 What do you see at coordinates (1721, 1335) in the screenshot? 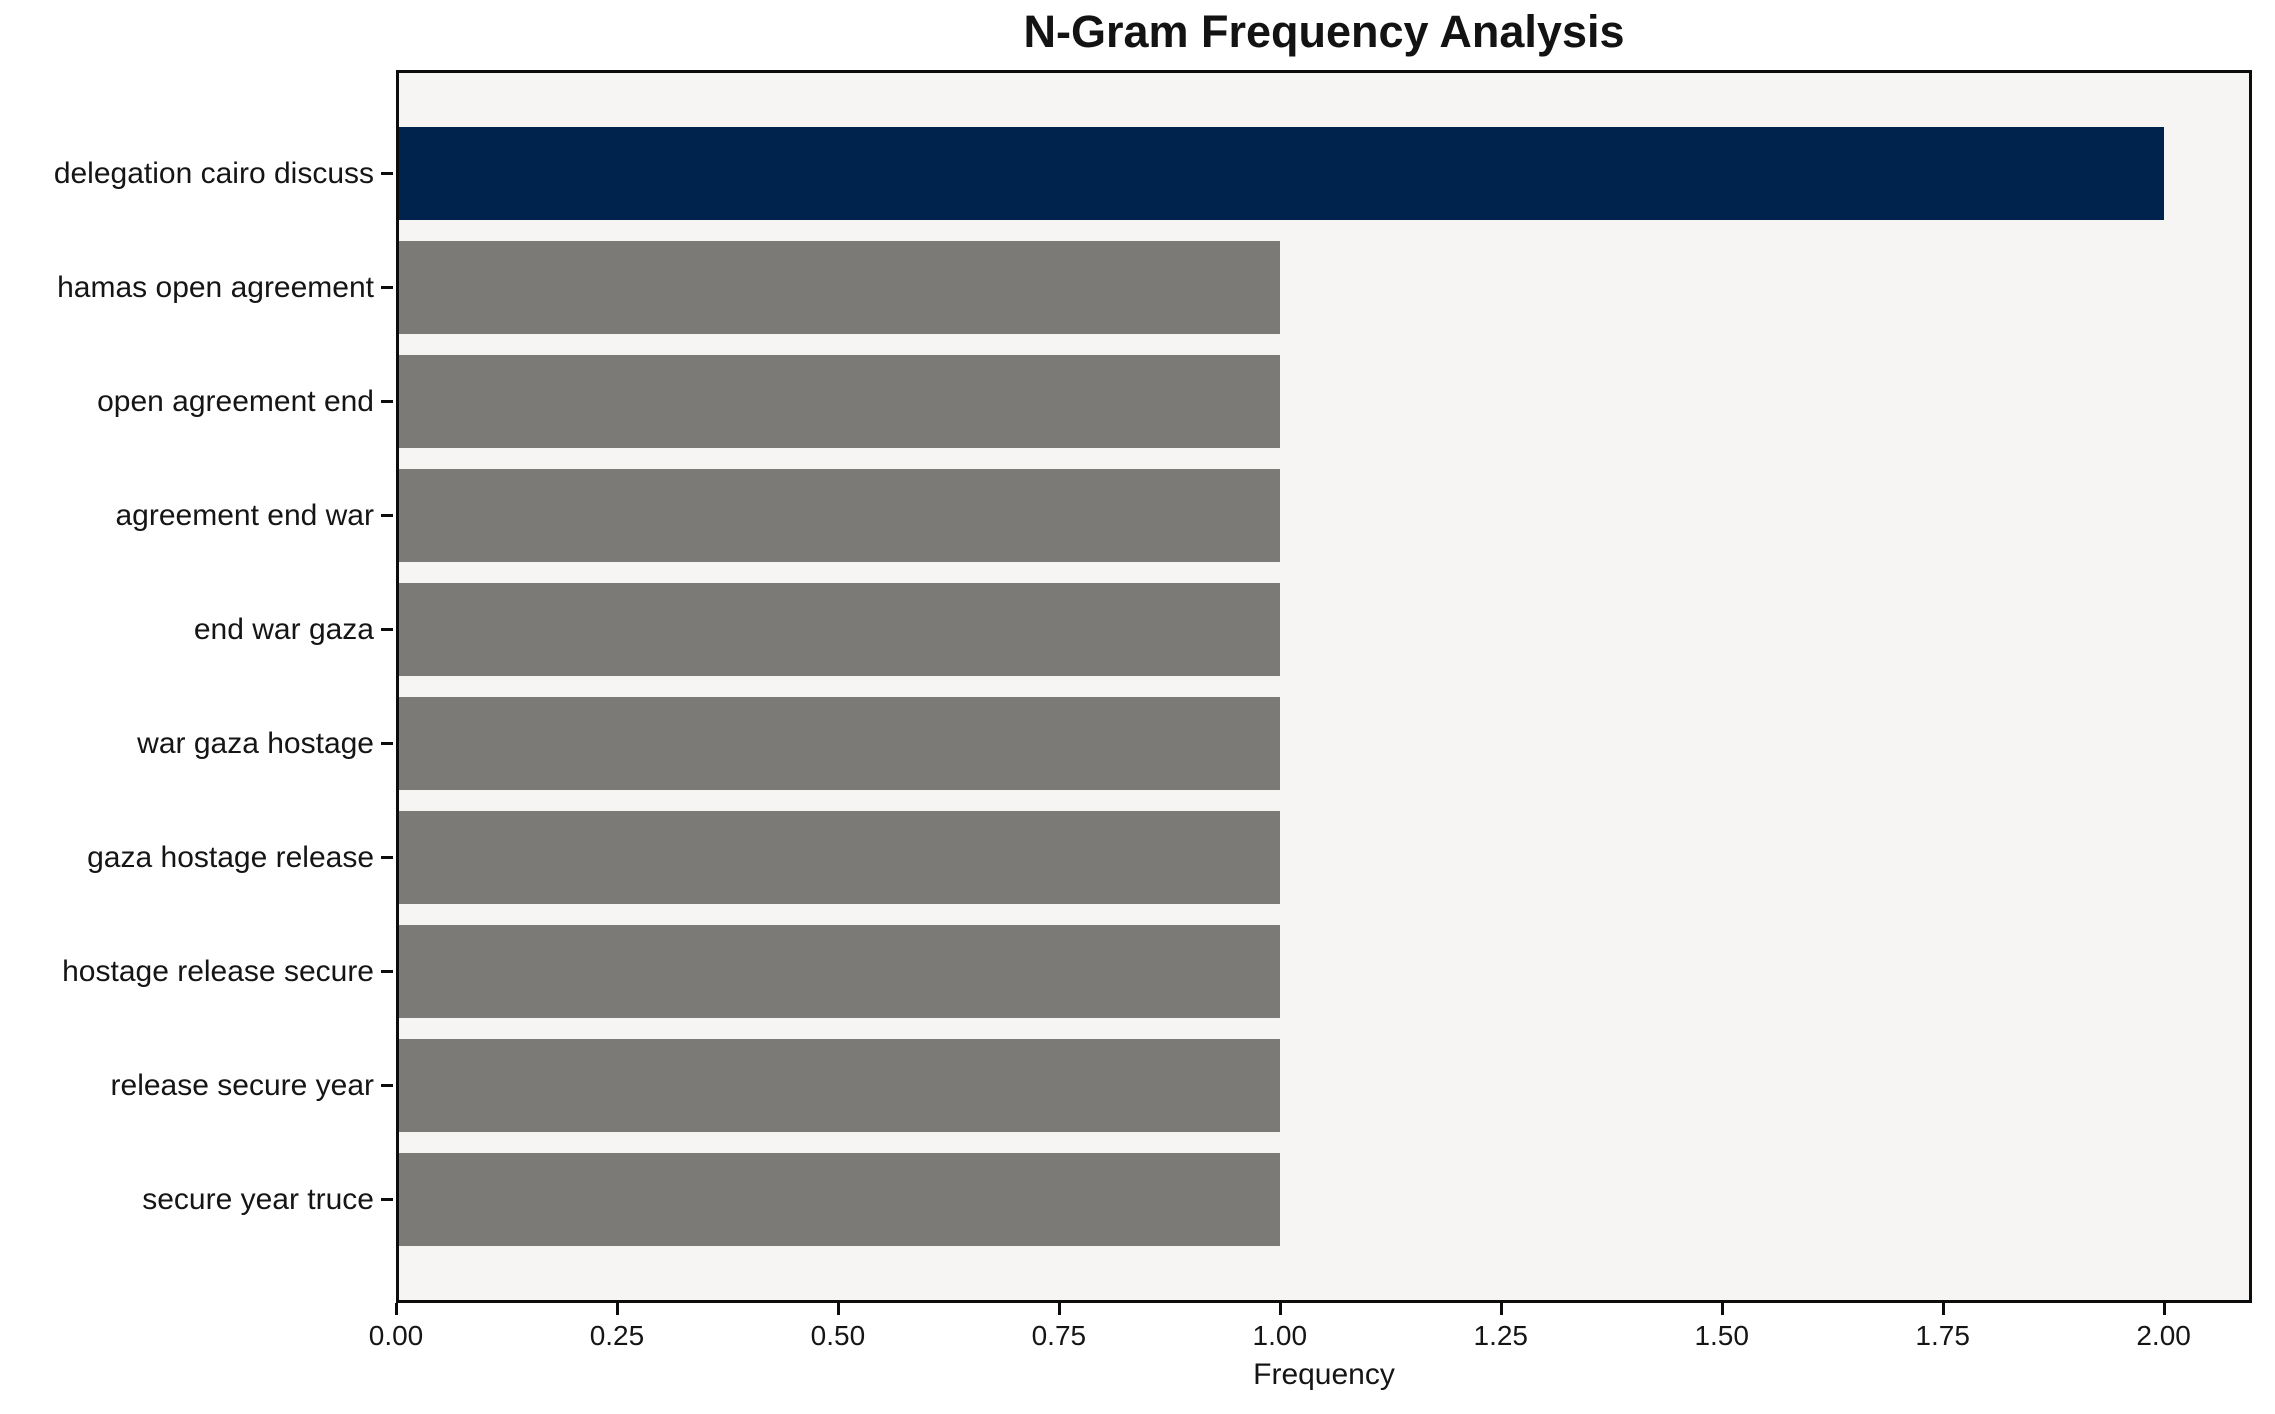
I see `x-axis-tick-label: 1.50` at bounding box center [1721, 1335].